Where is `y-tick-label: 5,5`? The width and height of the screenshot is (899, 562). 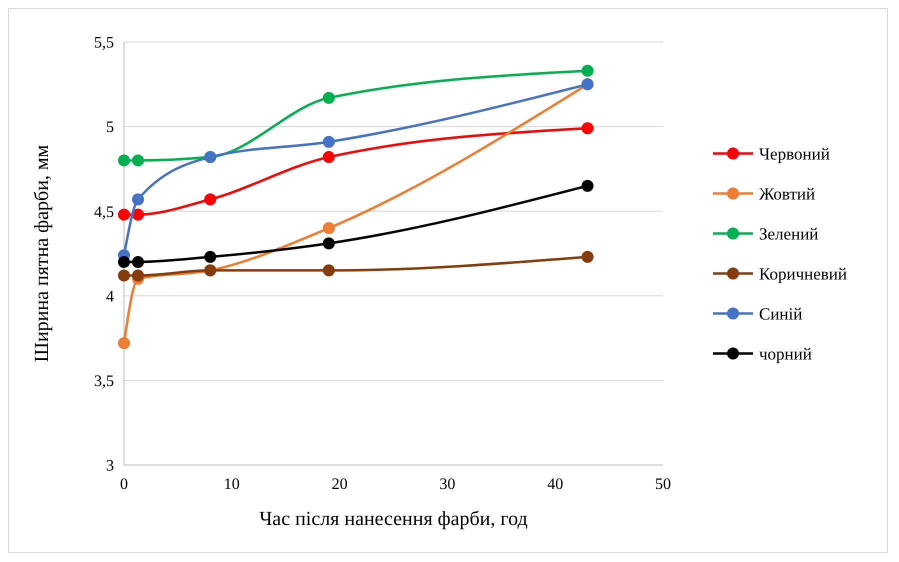 y-tick-label: 5,5 is located at coordinates (104, 43).